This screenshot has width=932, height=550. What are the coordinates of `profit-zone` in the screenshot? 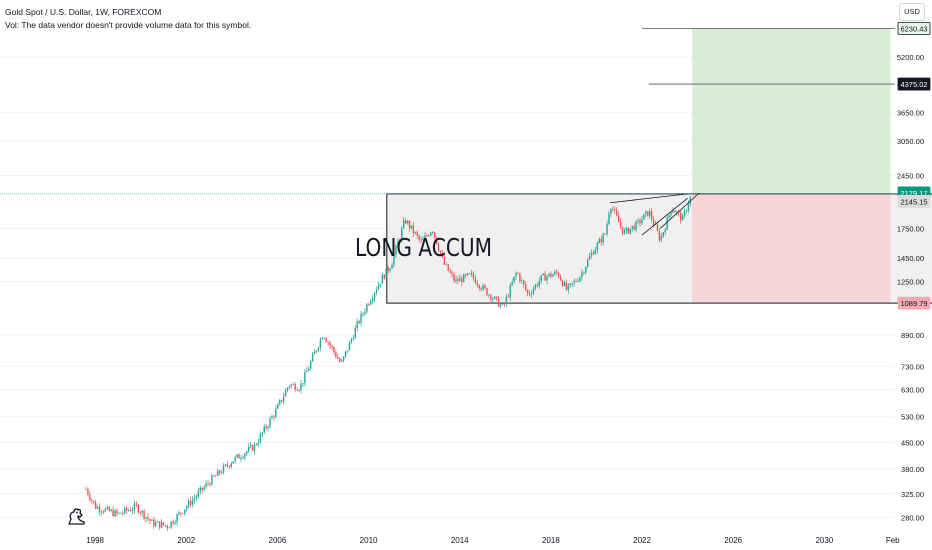 It's located at (791, 111).